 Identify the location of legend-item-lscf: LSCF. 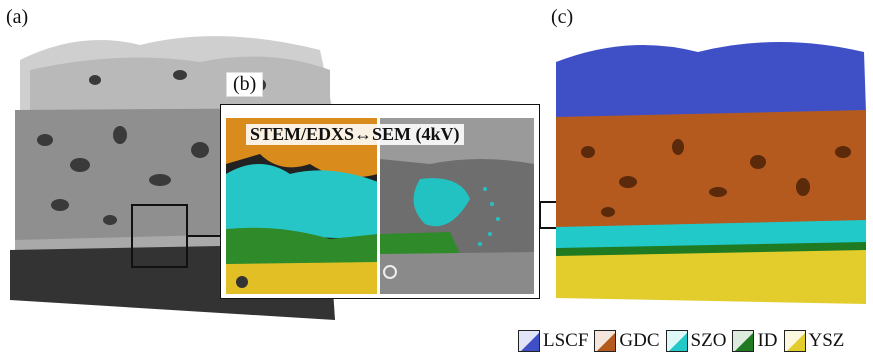
(553, 341).